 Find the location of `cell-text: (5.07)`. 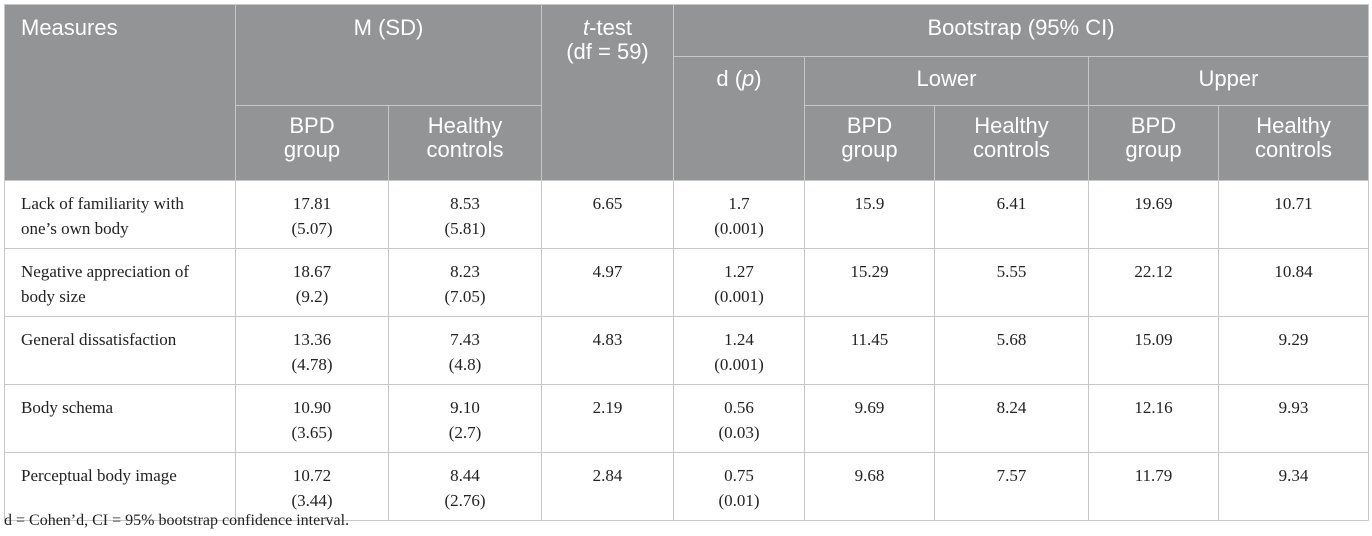

cell-text: (5.07) is located at coordinates (312, 228).